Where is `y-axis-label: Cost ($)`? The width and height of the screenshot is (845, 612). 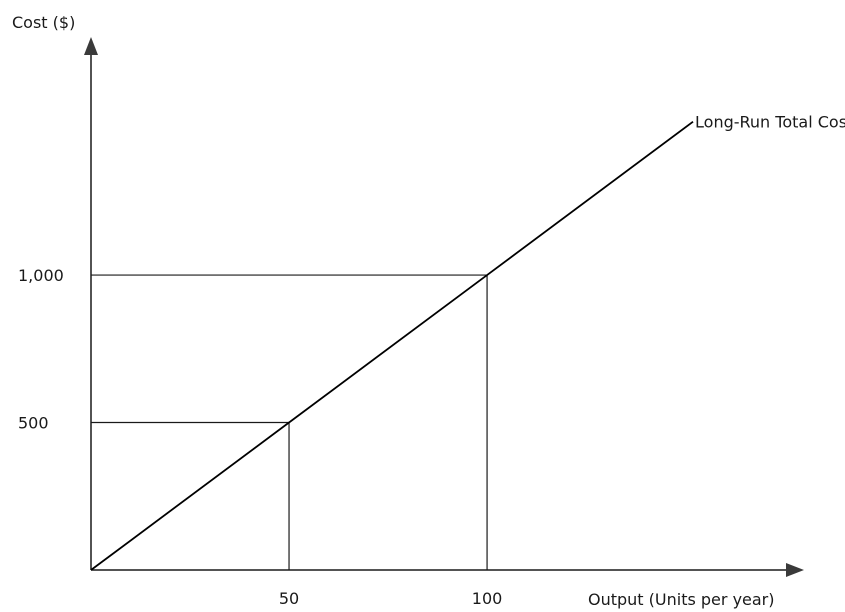
y-axis-label: Cost ($) is located at coordinates (43, 22).